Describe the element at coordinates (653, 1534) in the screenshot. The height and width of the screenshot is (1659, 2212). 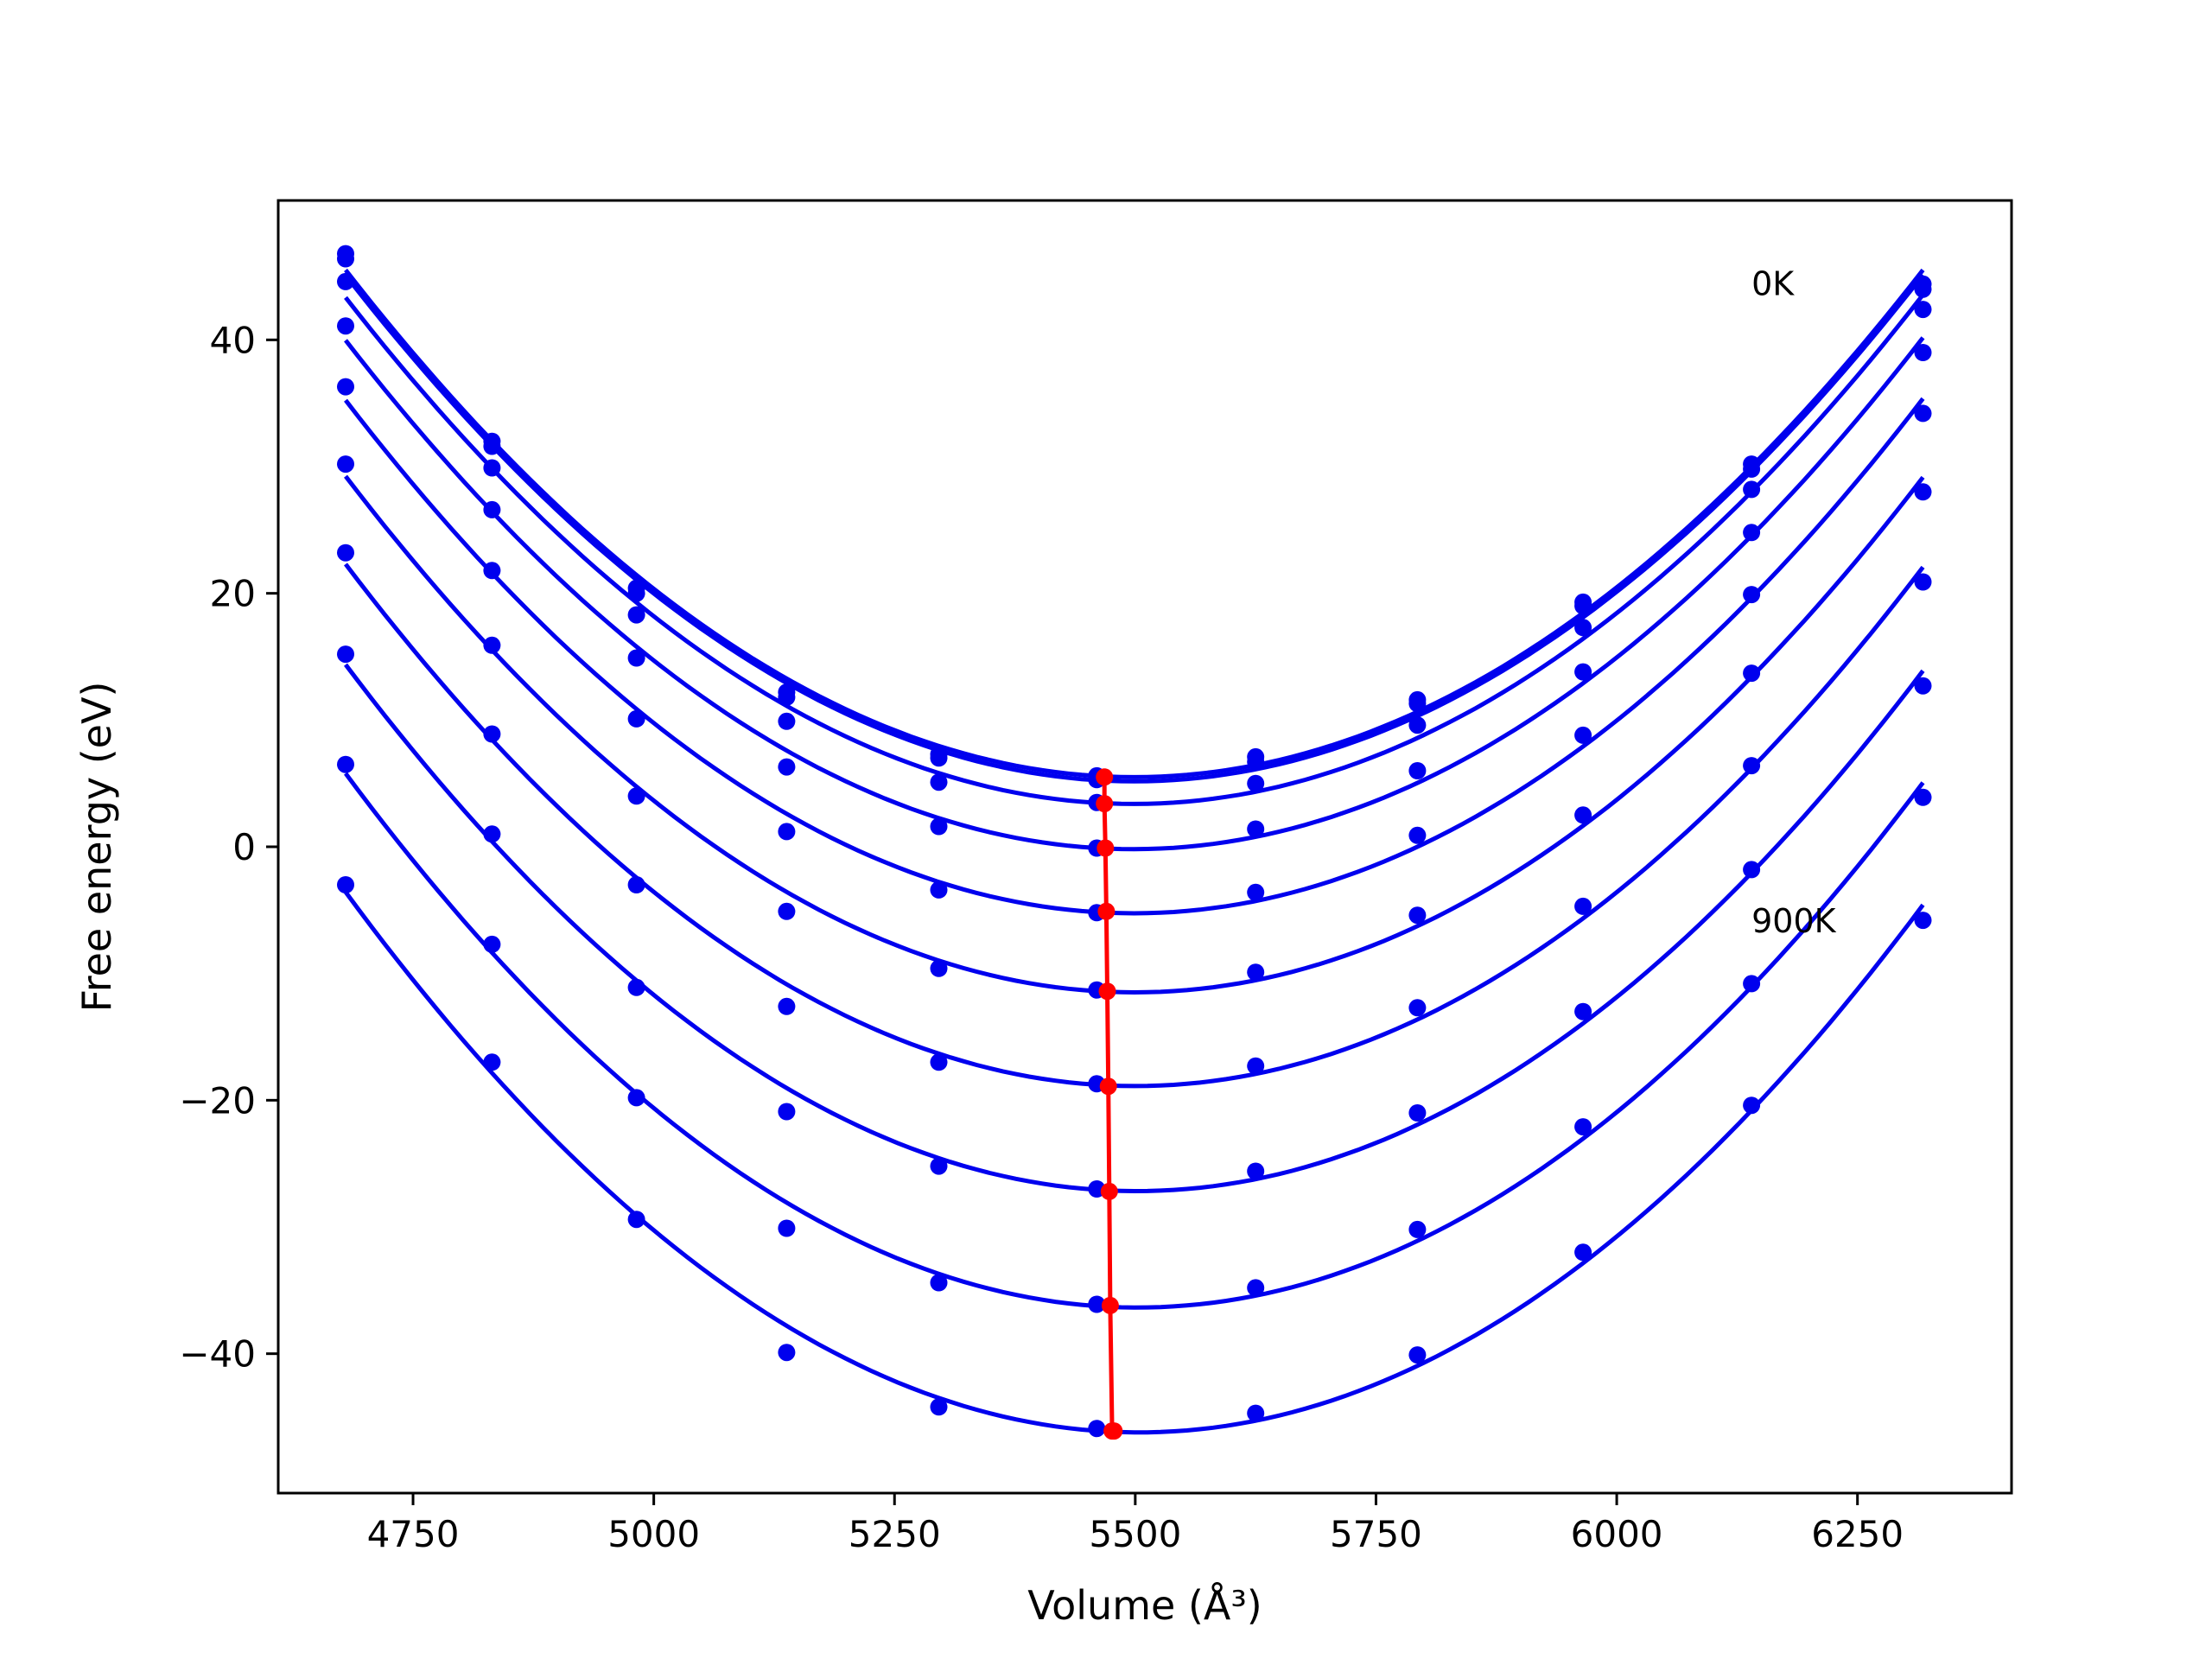
I see `x-tick-label: 5000` at that location.